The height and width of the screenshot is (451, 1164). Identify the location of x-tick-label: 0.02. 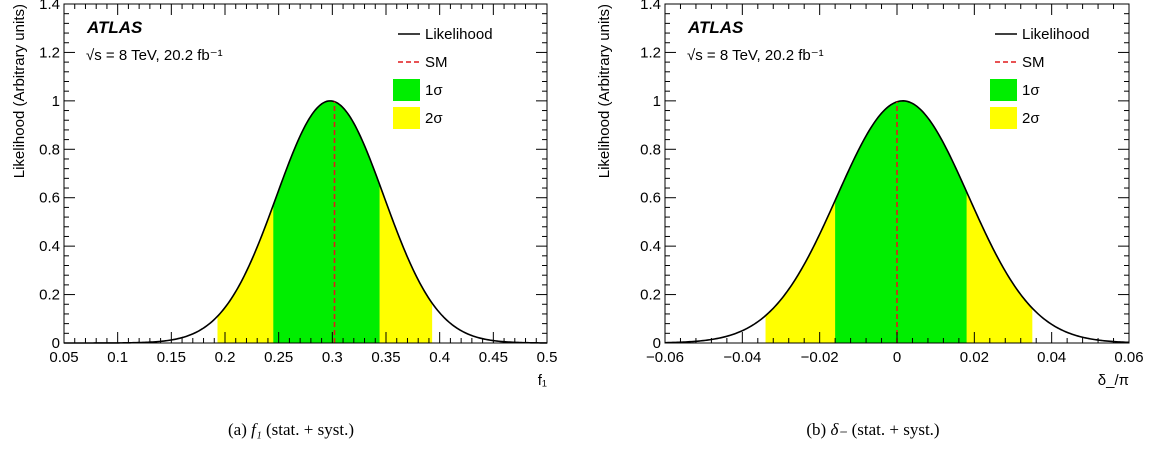
(974, 357).